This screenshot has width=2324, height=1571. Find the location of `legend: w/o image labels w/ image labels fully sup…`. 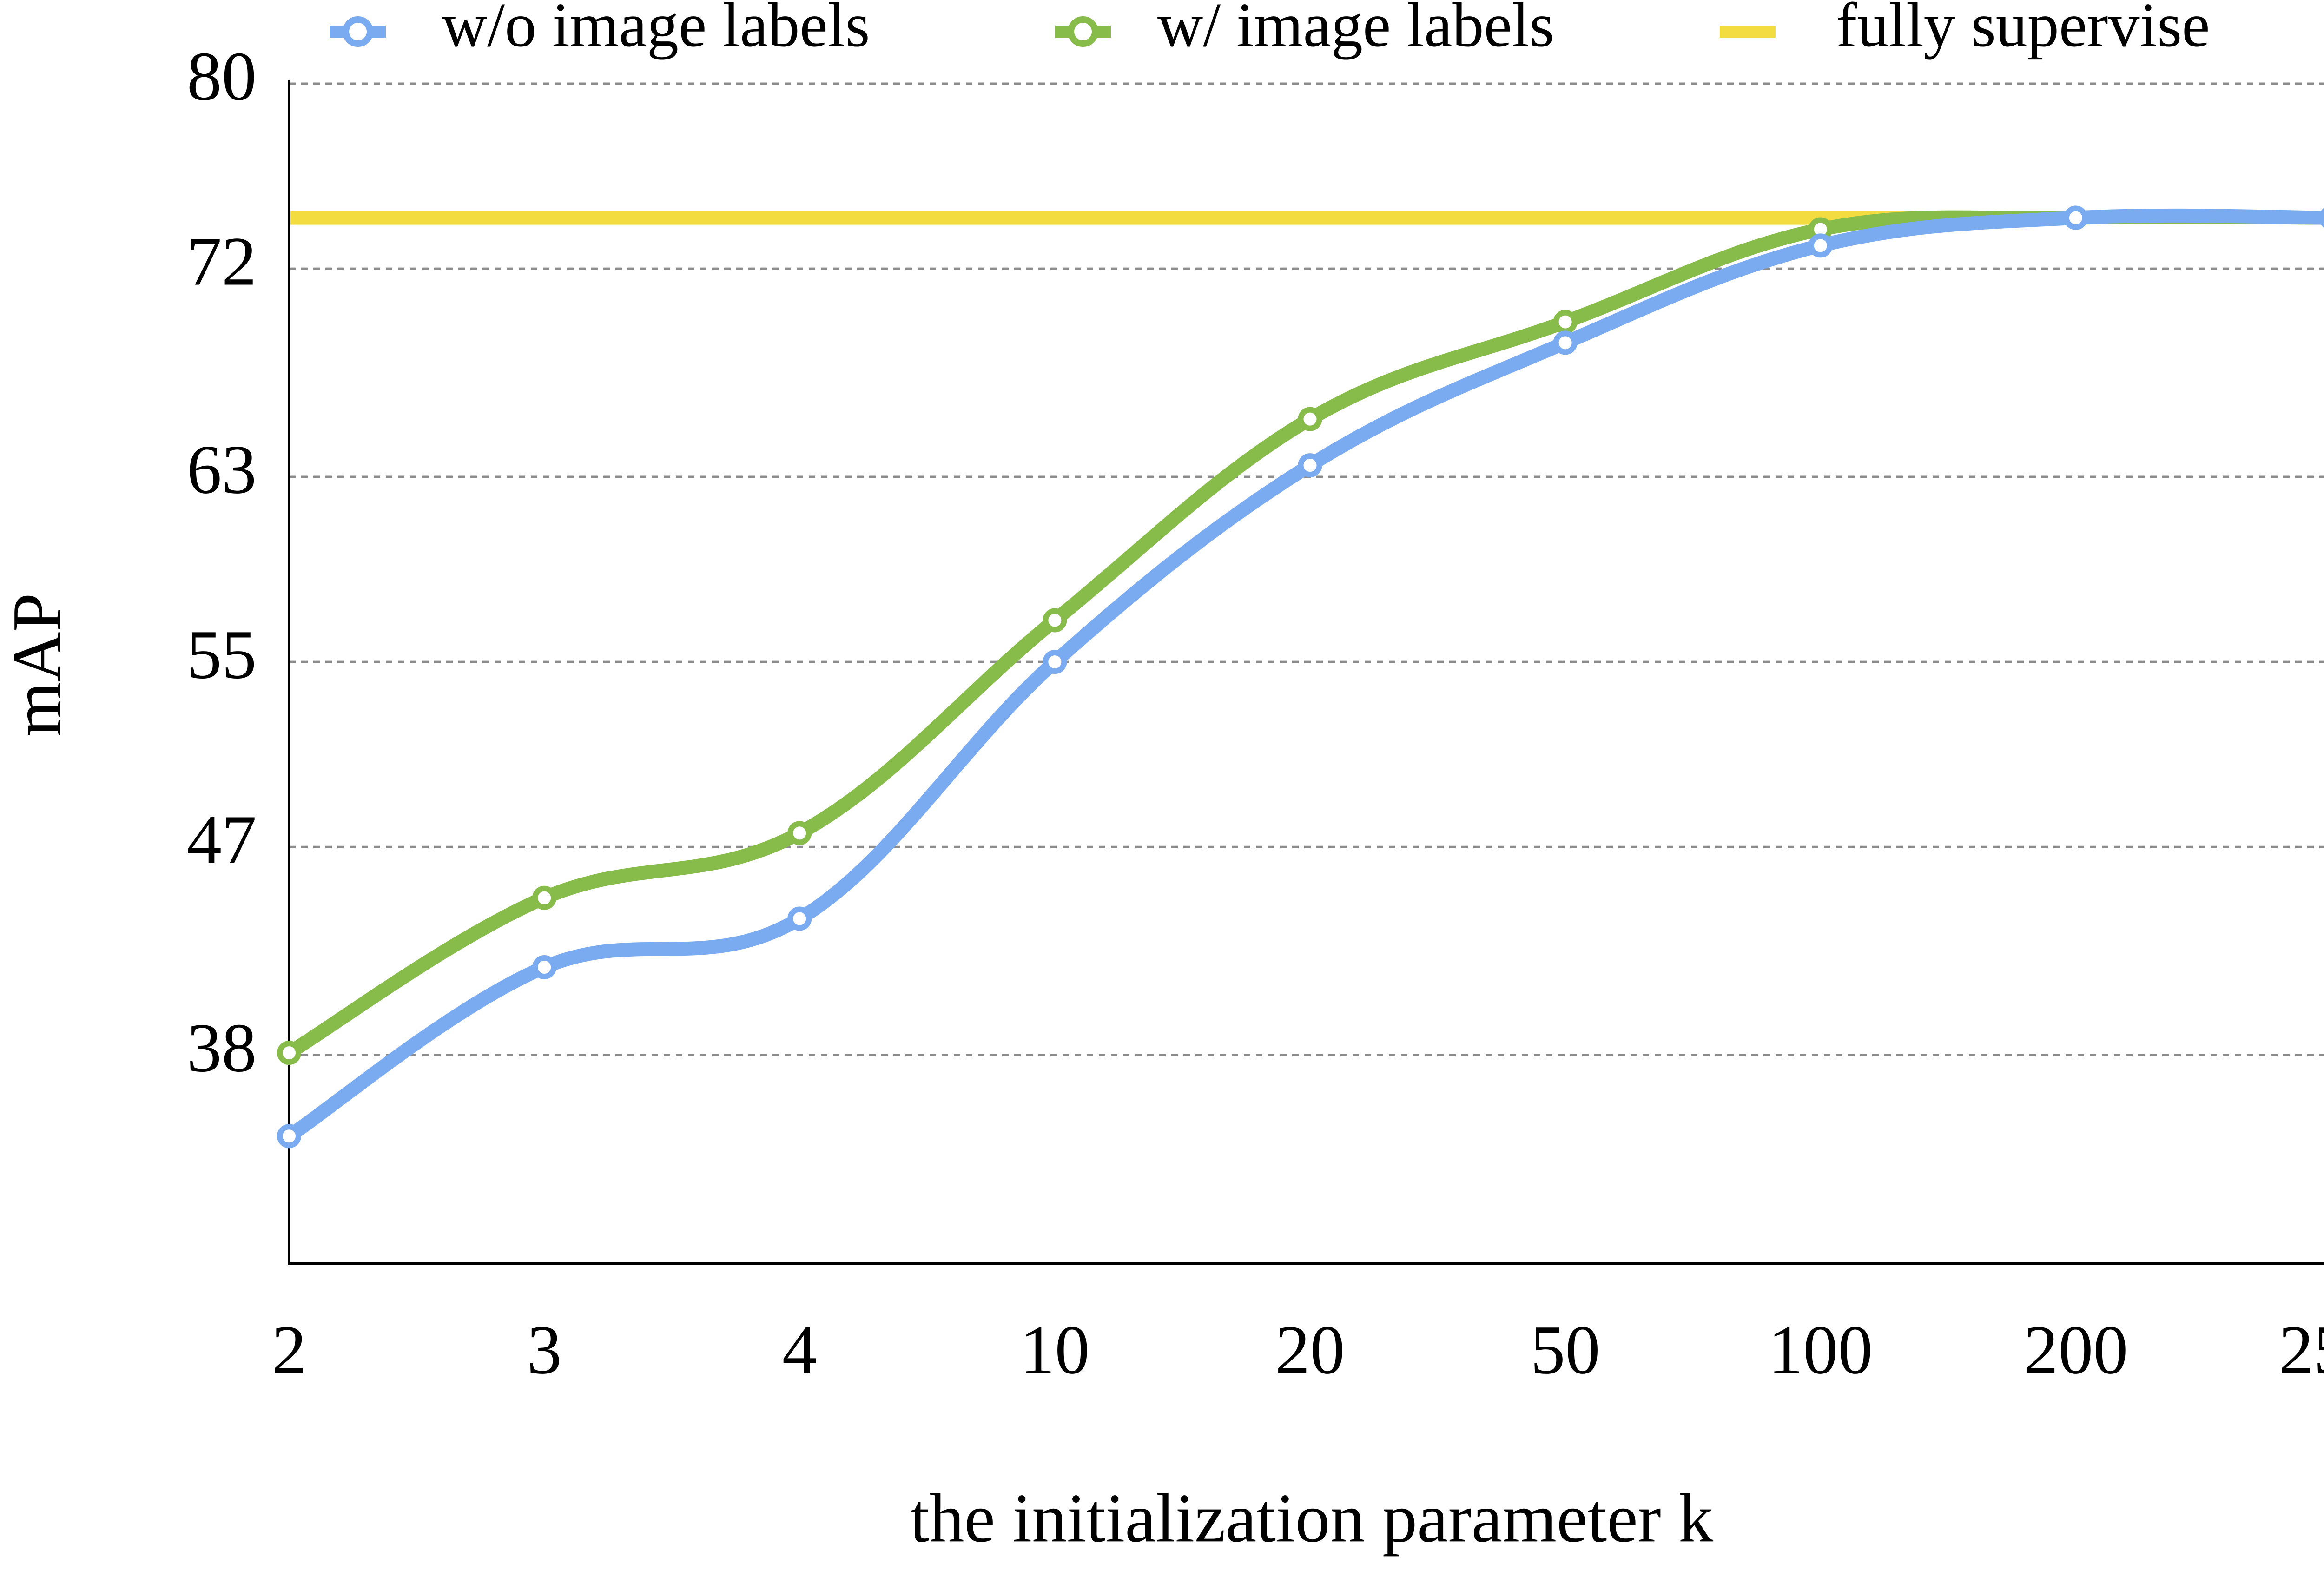

legend: w/o image labels w/ image labels fully sup… is located at coordinates (1270, 30).